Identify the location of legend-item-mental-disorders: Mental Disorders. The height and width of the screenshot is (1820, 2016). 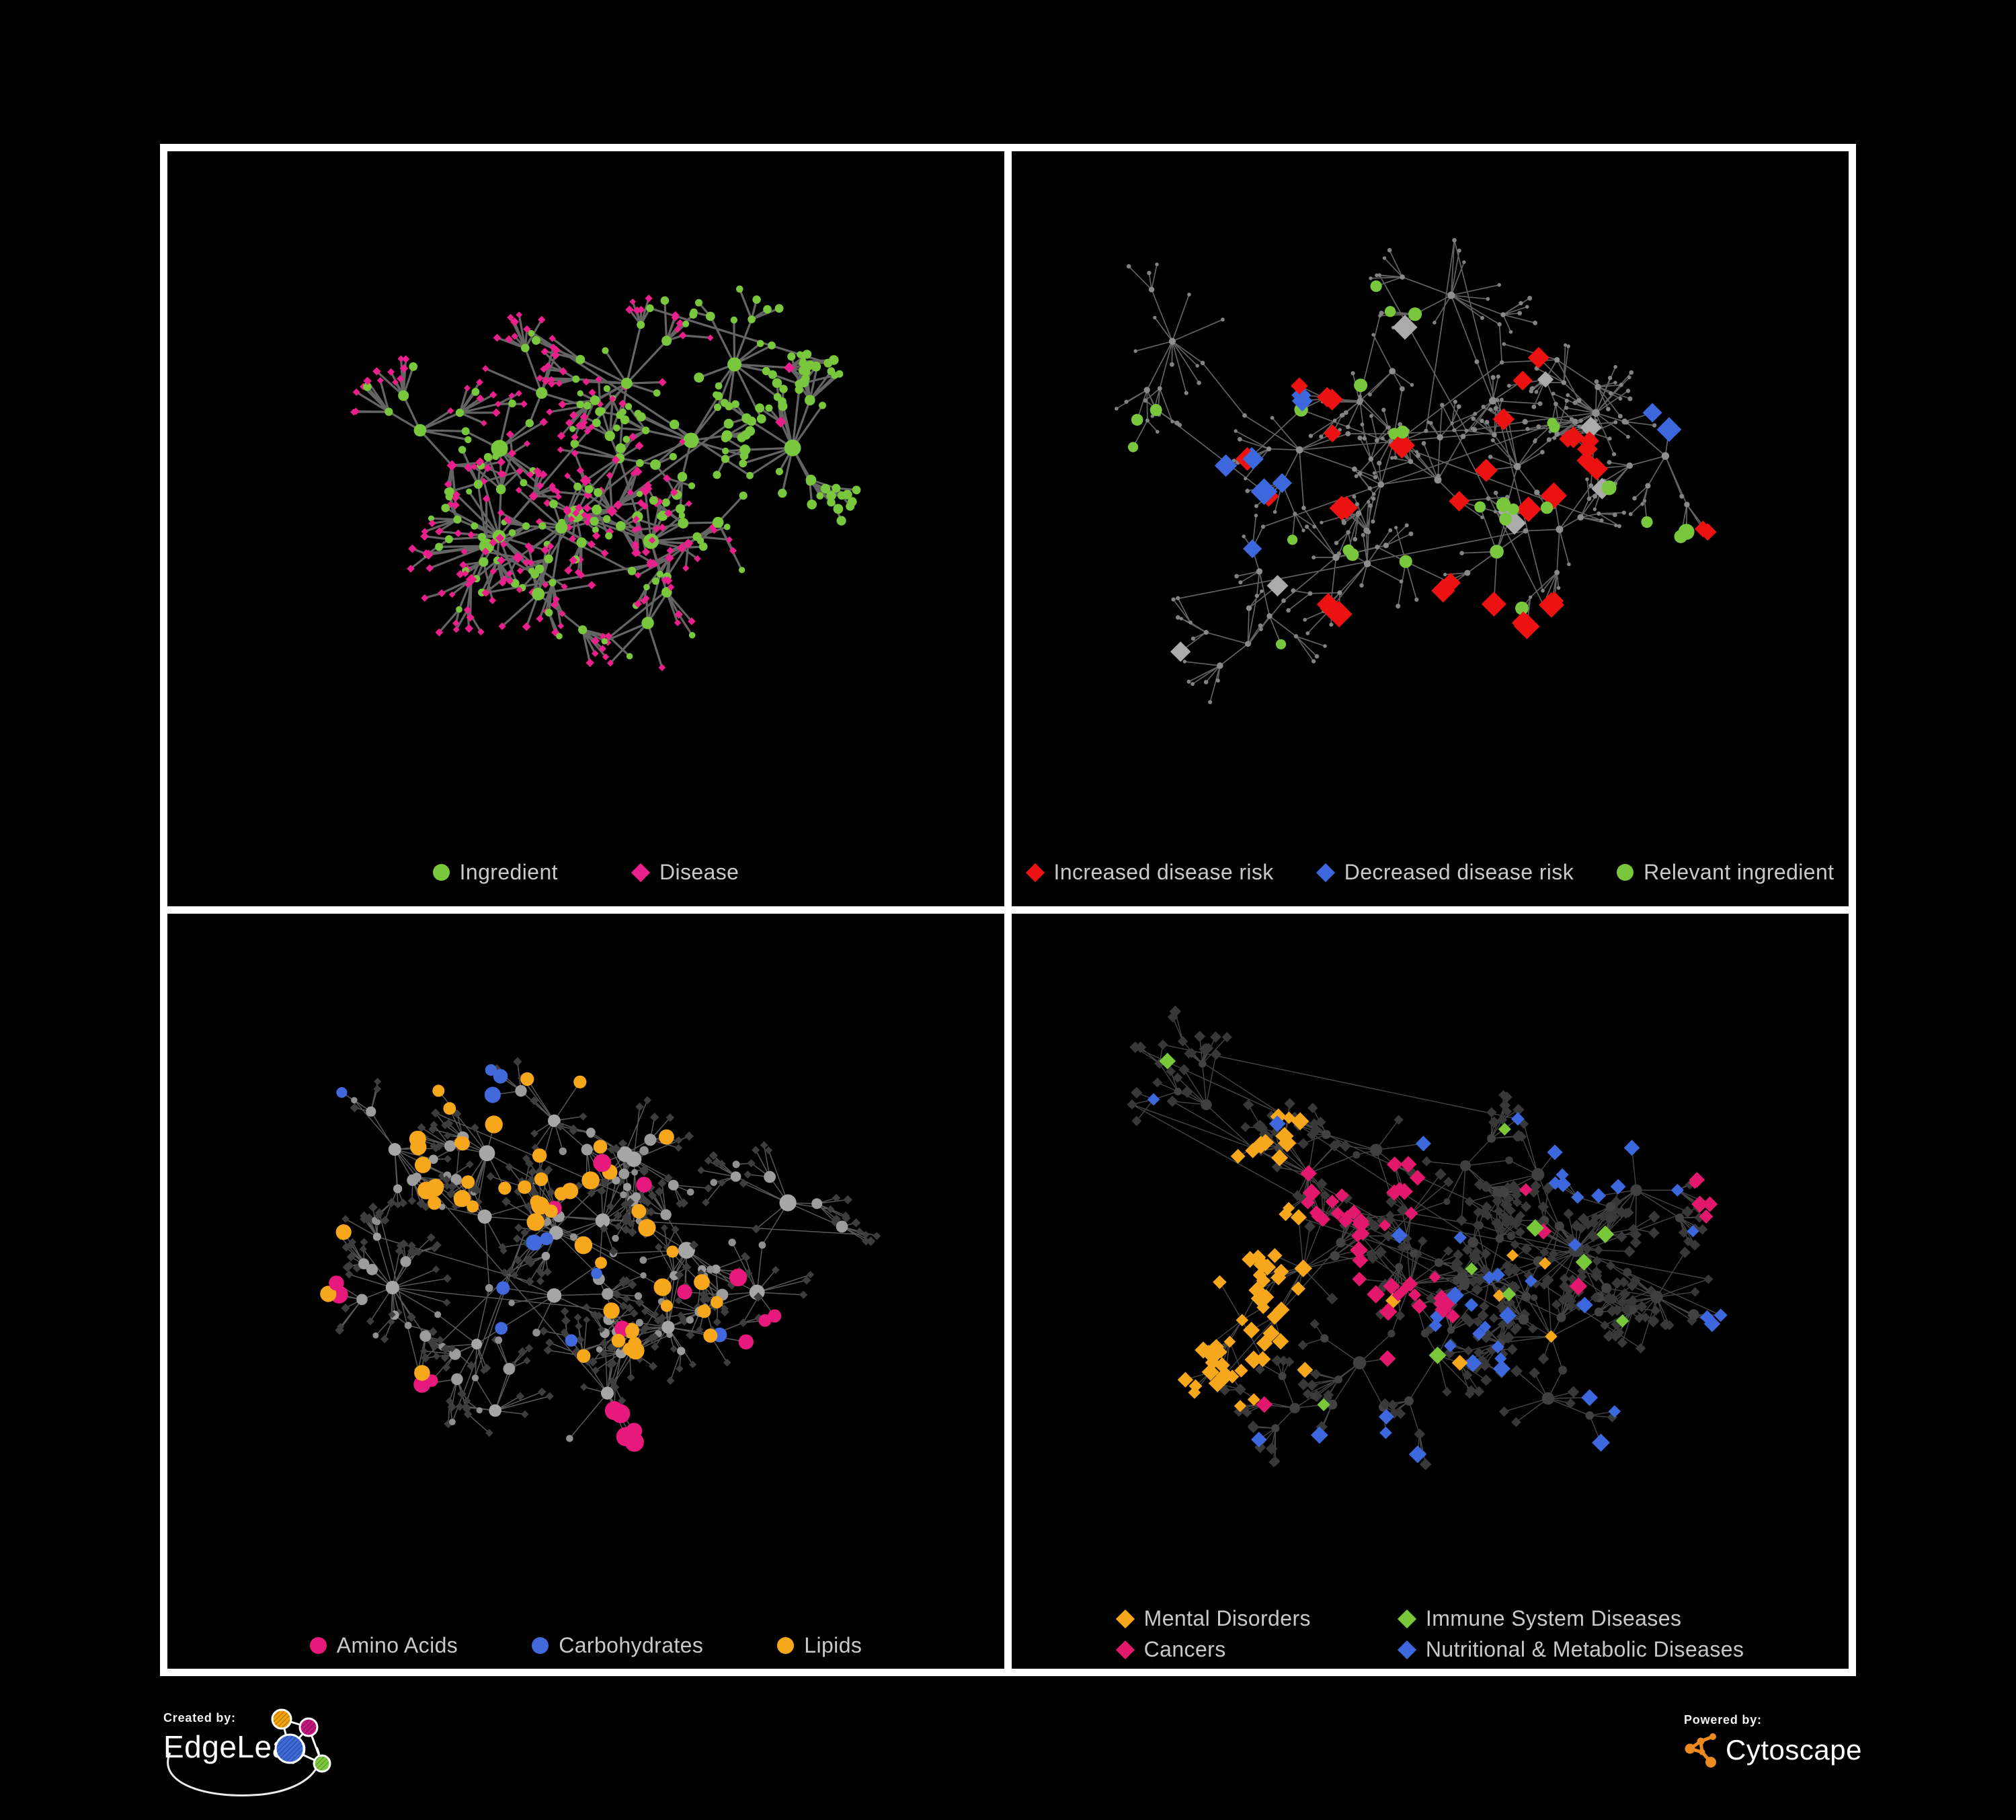
(1213, 1618).